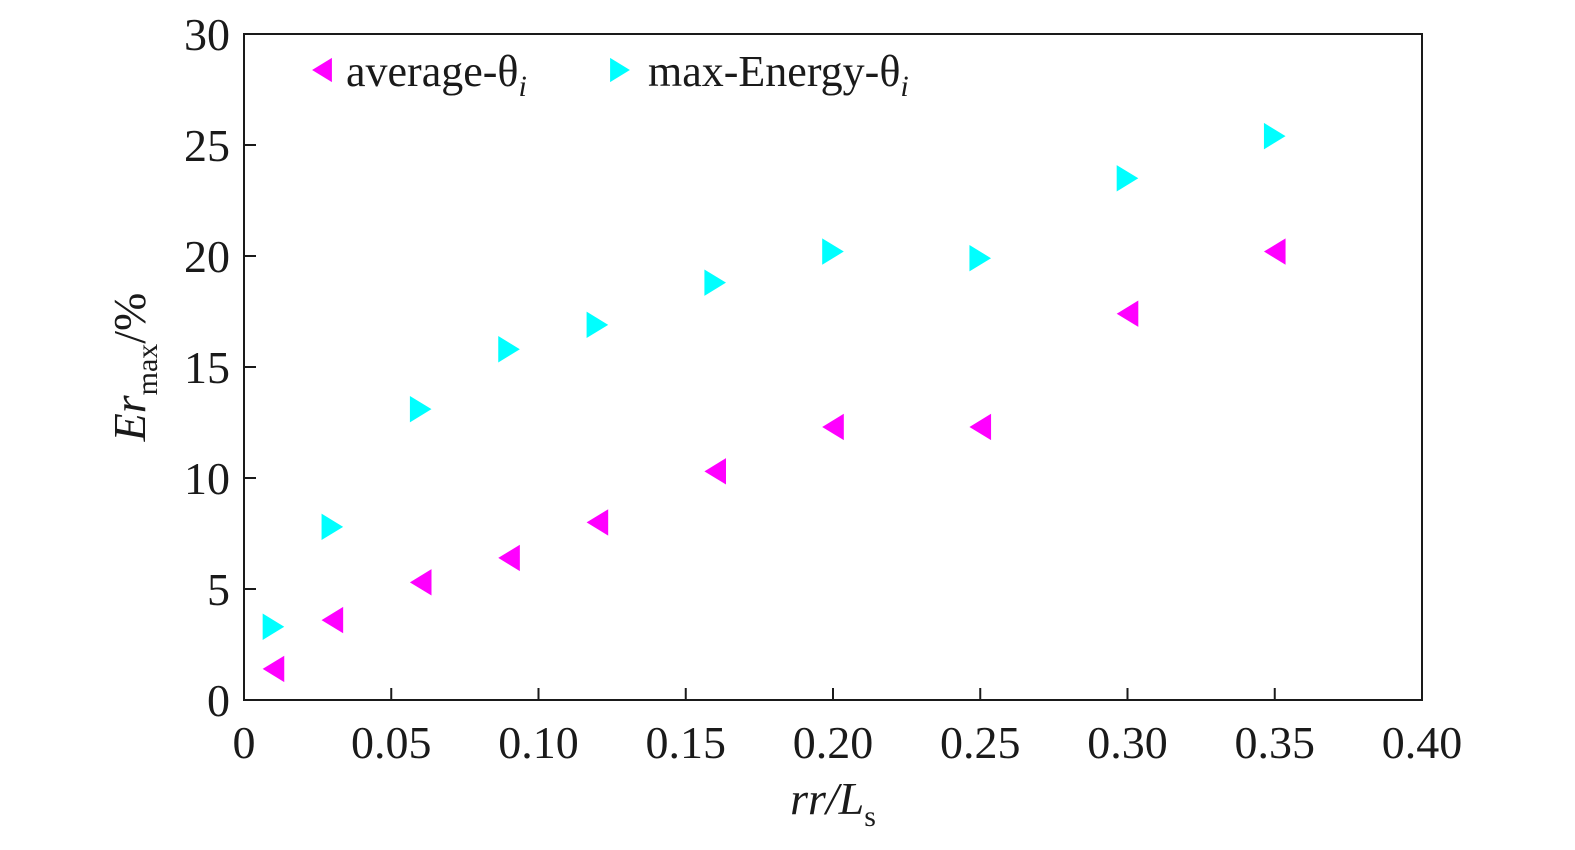 This screenshot has width=1575, height=850. Describe the element at coordinates (432, 71) in the screenshot. I see `legend-entry-average-name: average-θ` at that location.